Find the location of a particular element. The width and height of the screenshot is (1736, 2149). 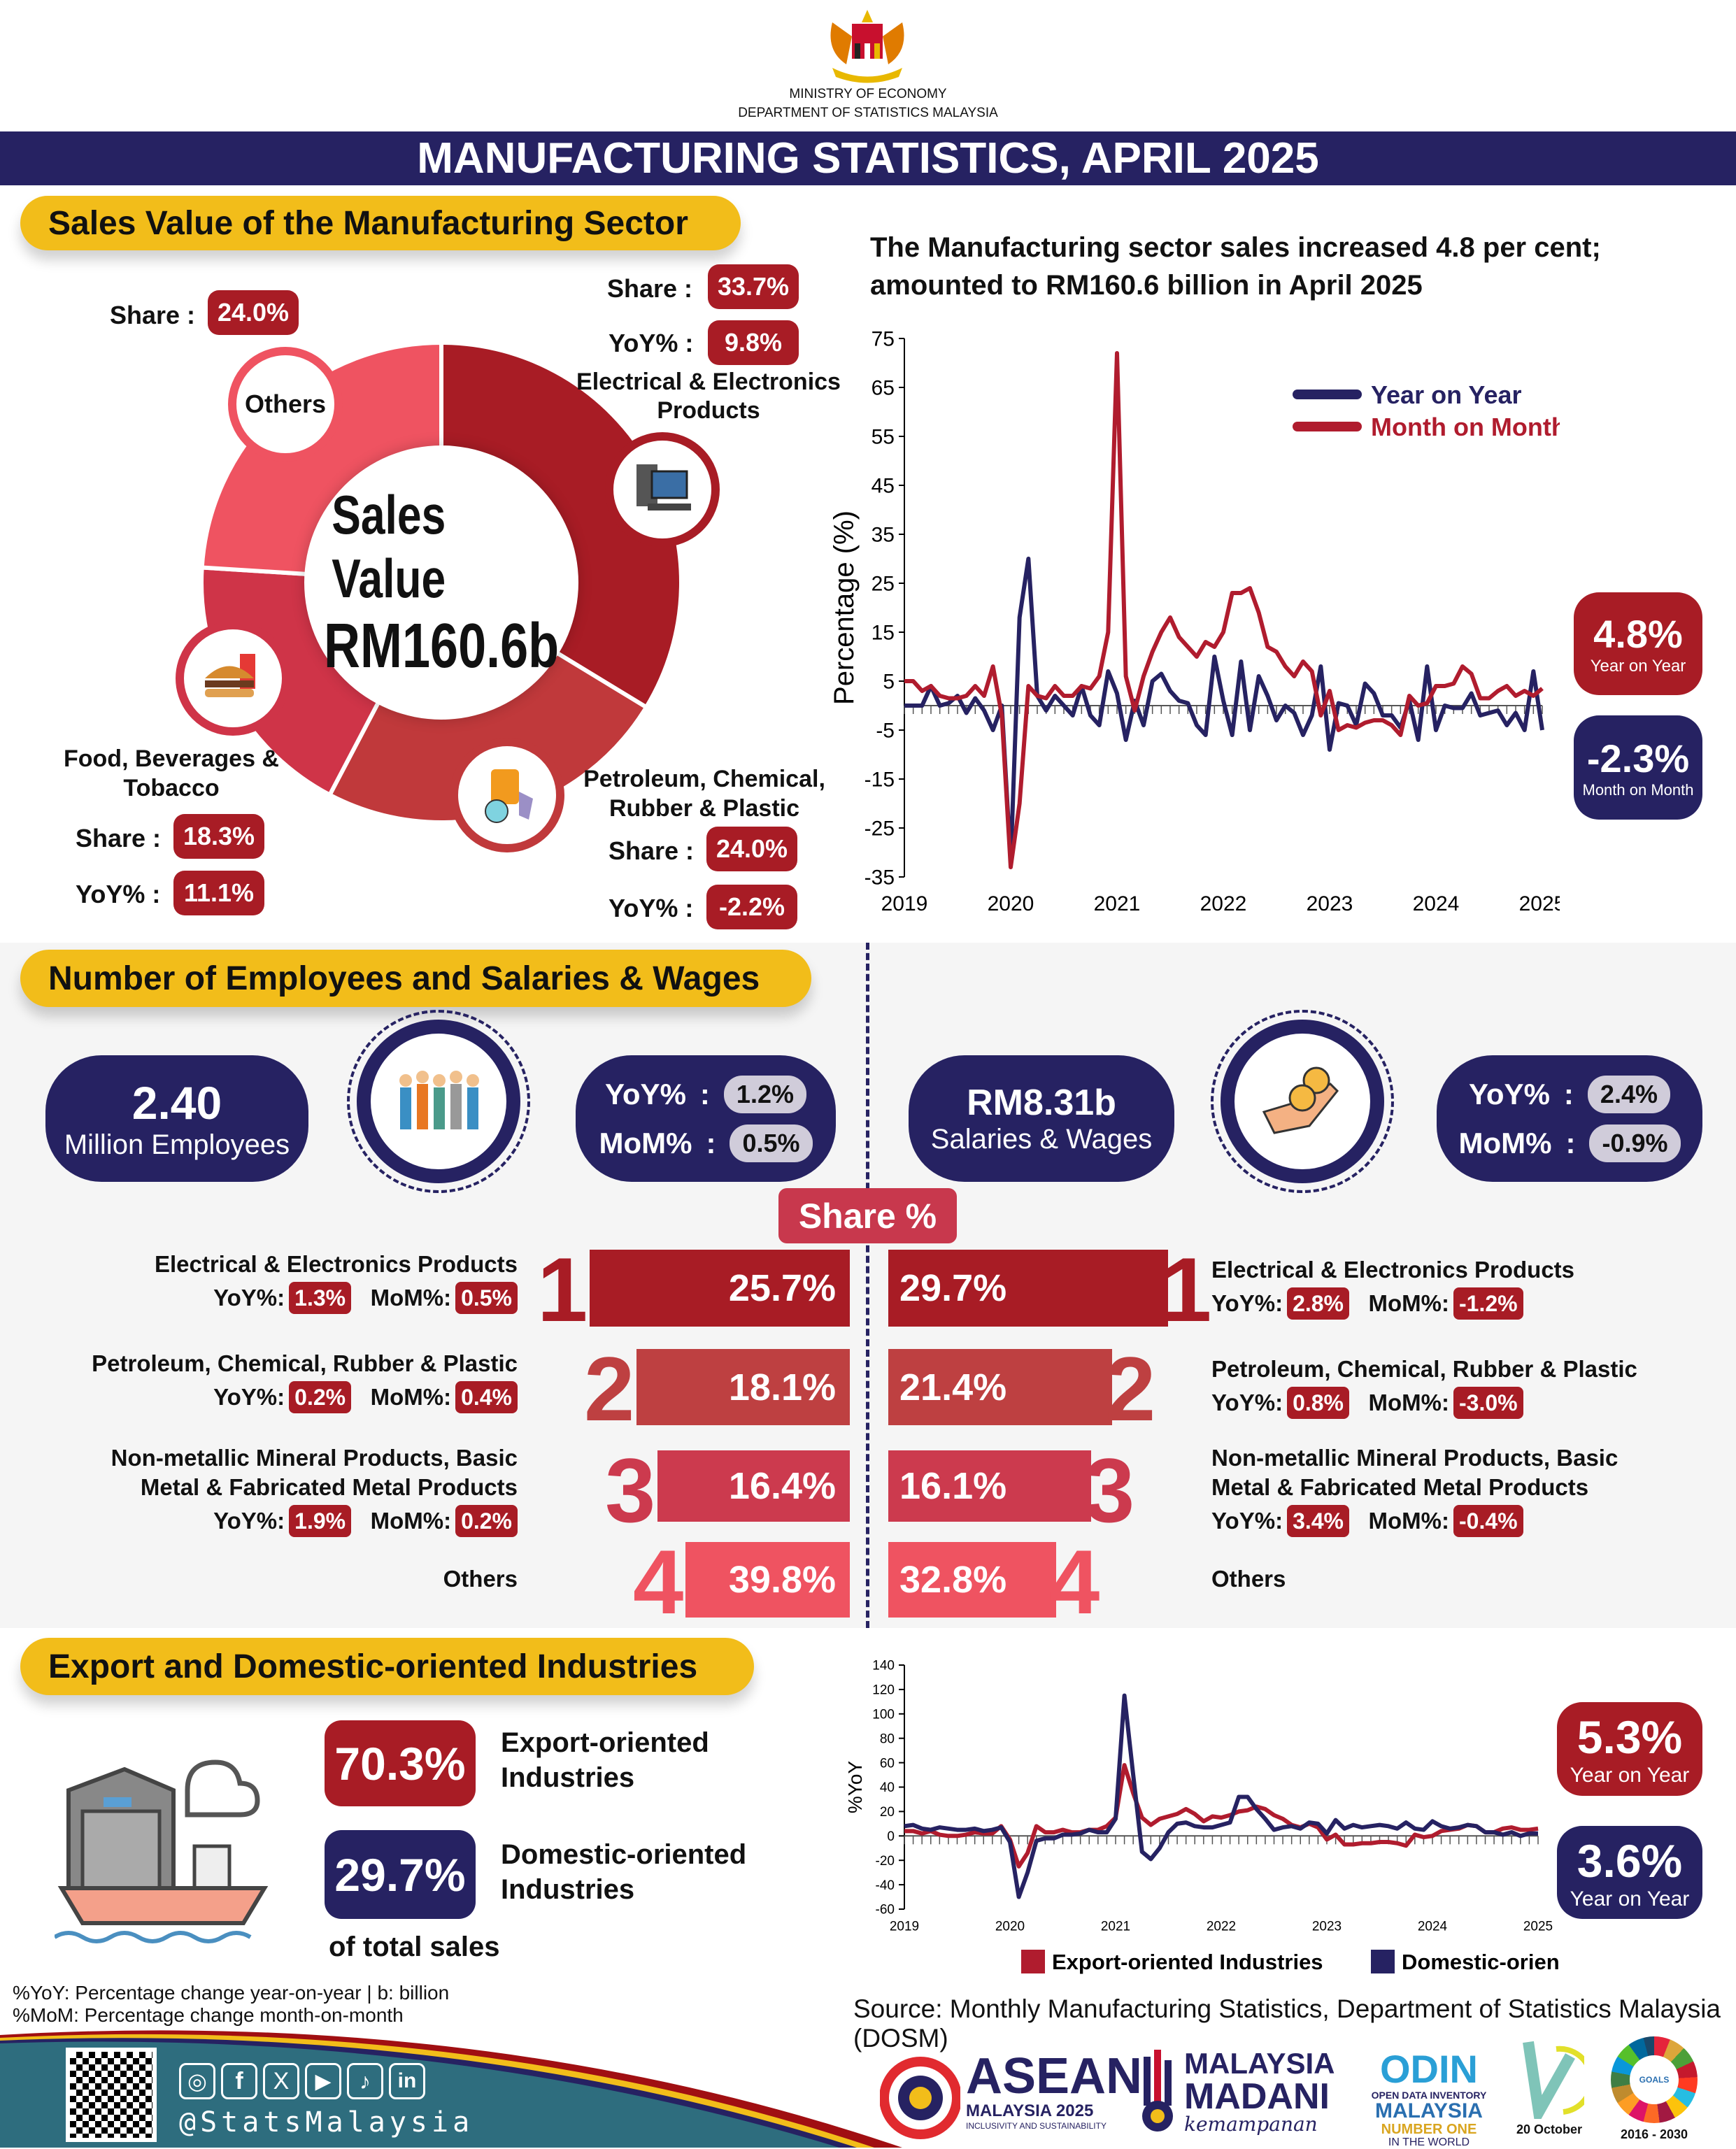

y-tick-label: 80 is located at coordinates (887, 1739).